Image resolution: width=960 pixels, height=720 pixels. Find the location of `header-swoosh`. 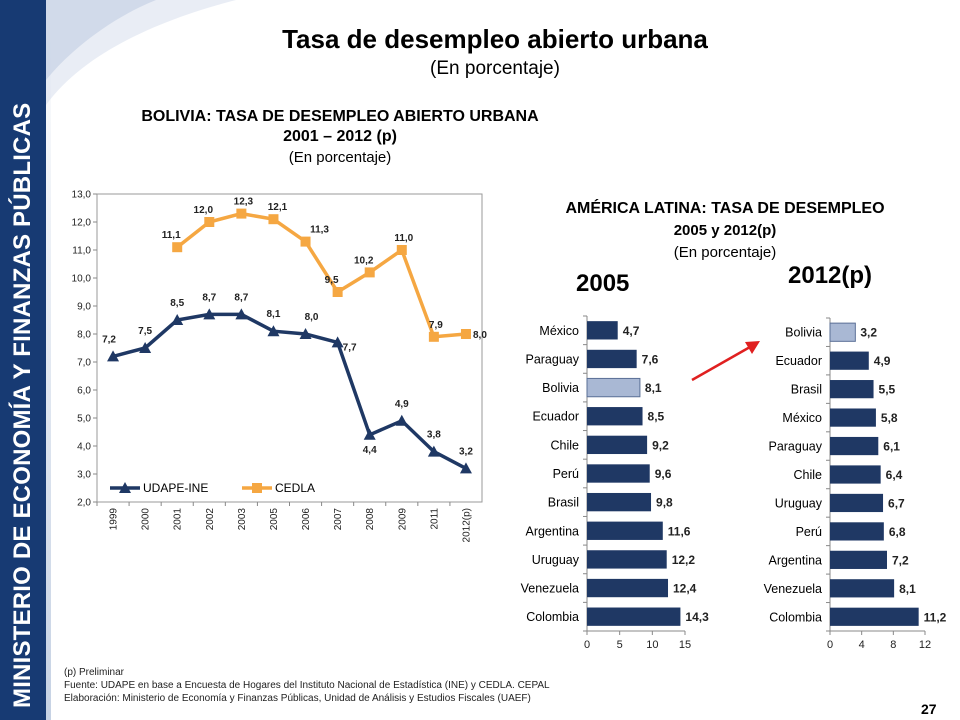

header-swoosh is located at coordinates (141, 52).